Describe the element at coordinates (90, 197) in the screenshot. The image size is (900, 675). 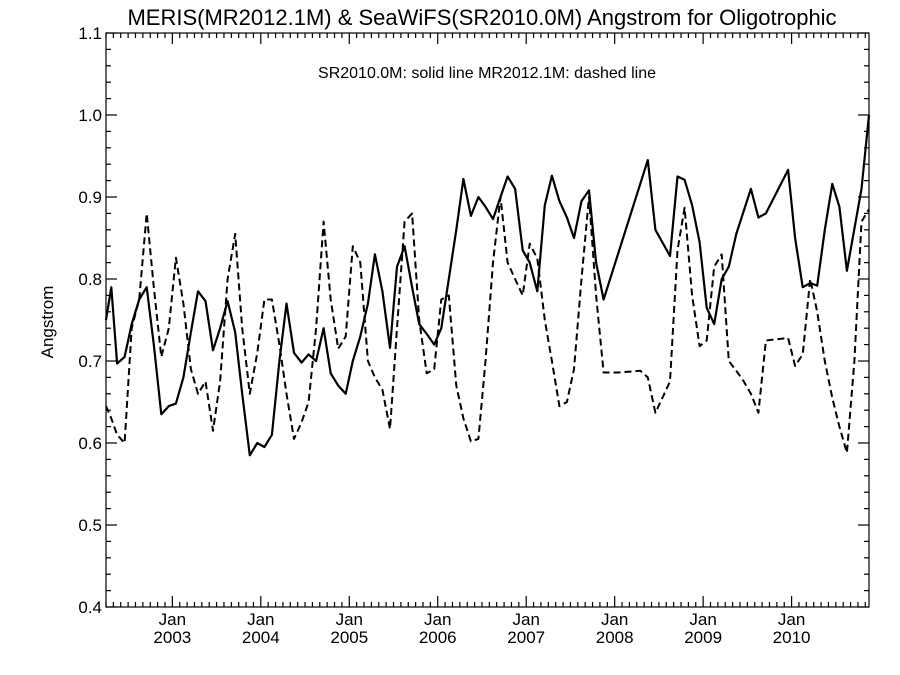
I see `y-tick-label: 0.9` at that location.